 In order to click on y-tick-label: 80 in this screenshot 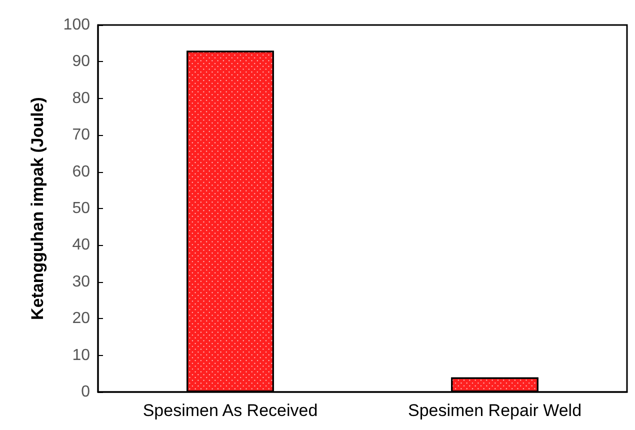, I will do `click(81, 98)`.